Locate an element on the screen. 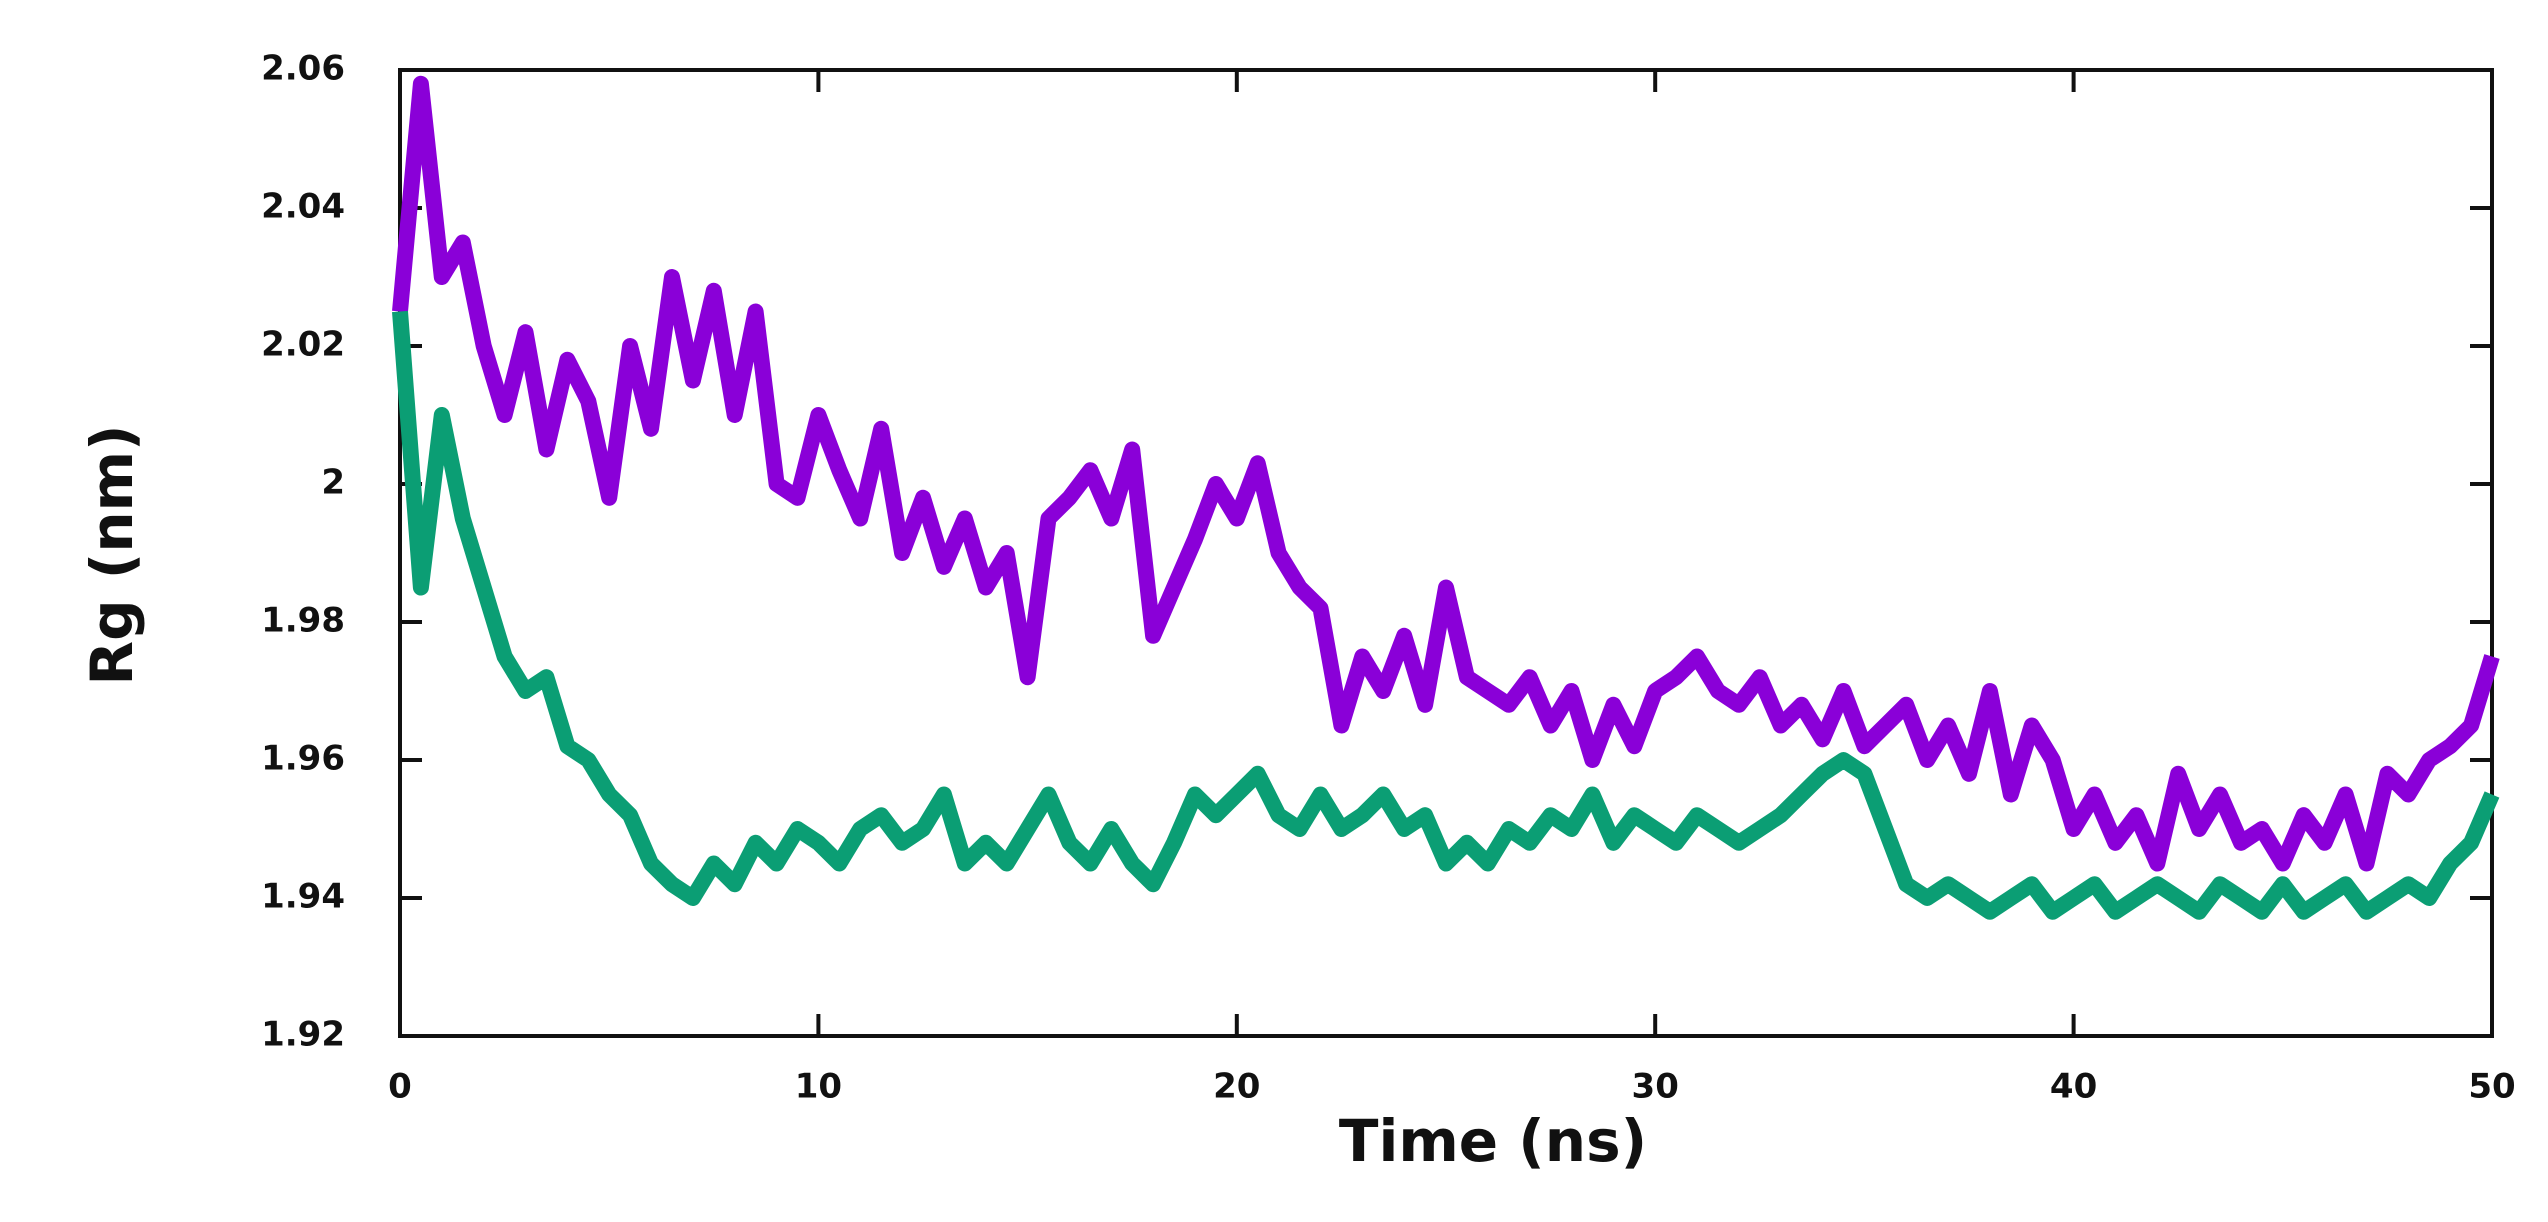 This screenshot has width=2548, height=1222. x-tick-label: 10 is located at coordinates (818, 1087).